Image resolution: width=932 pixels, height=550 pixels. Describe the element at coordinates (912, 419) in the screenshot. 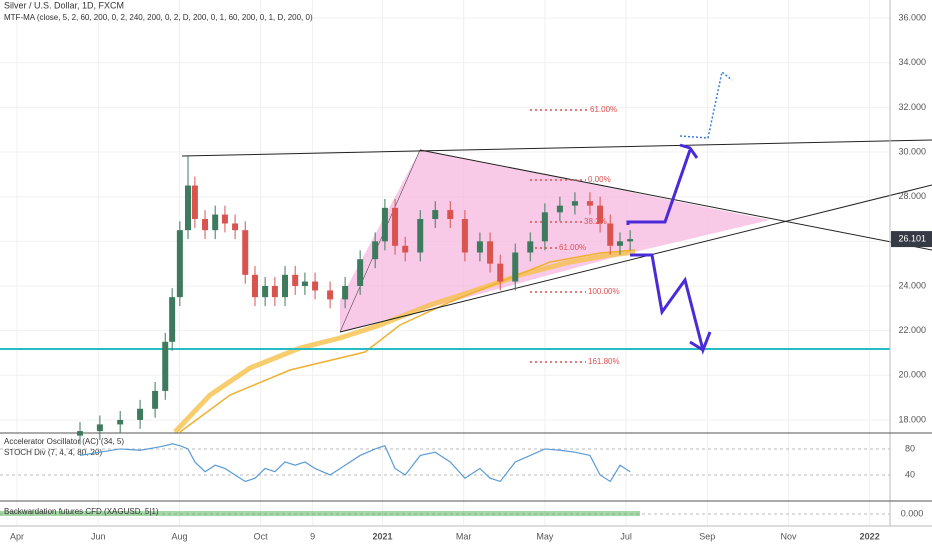

I see `y-tick-label: 18.000` at that location.